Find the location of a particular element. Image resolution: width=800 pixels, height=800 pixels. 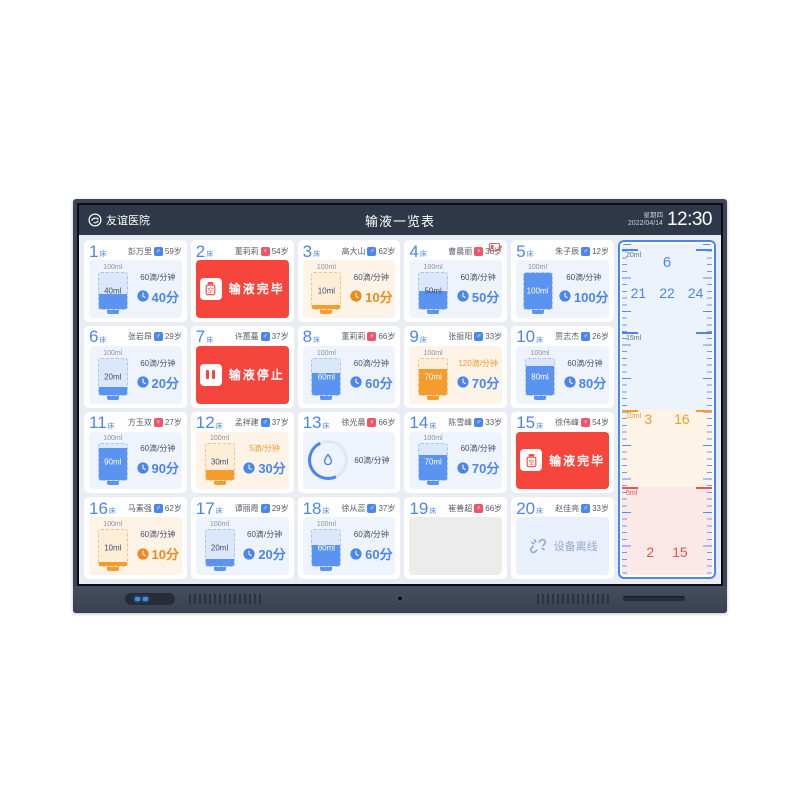

time-remaining-row: 20分 is located at coordinates (157, 382).